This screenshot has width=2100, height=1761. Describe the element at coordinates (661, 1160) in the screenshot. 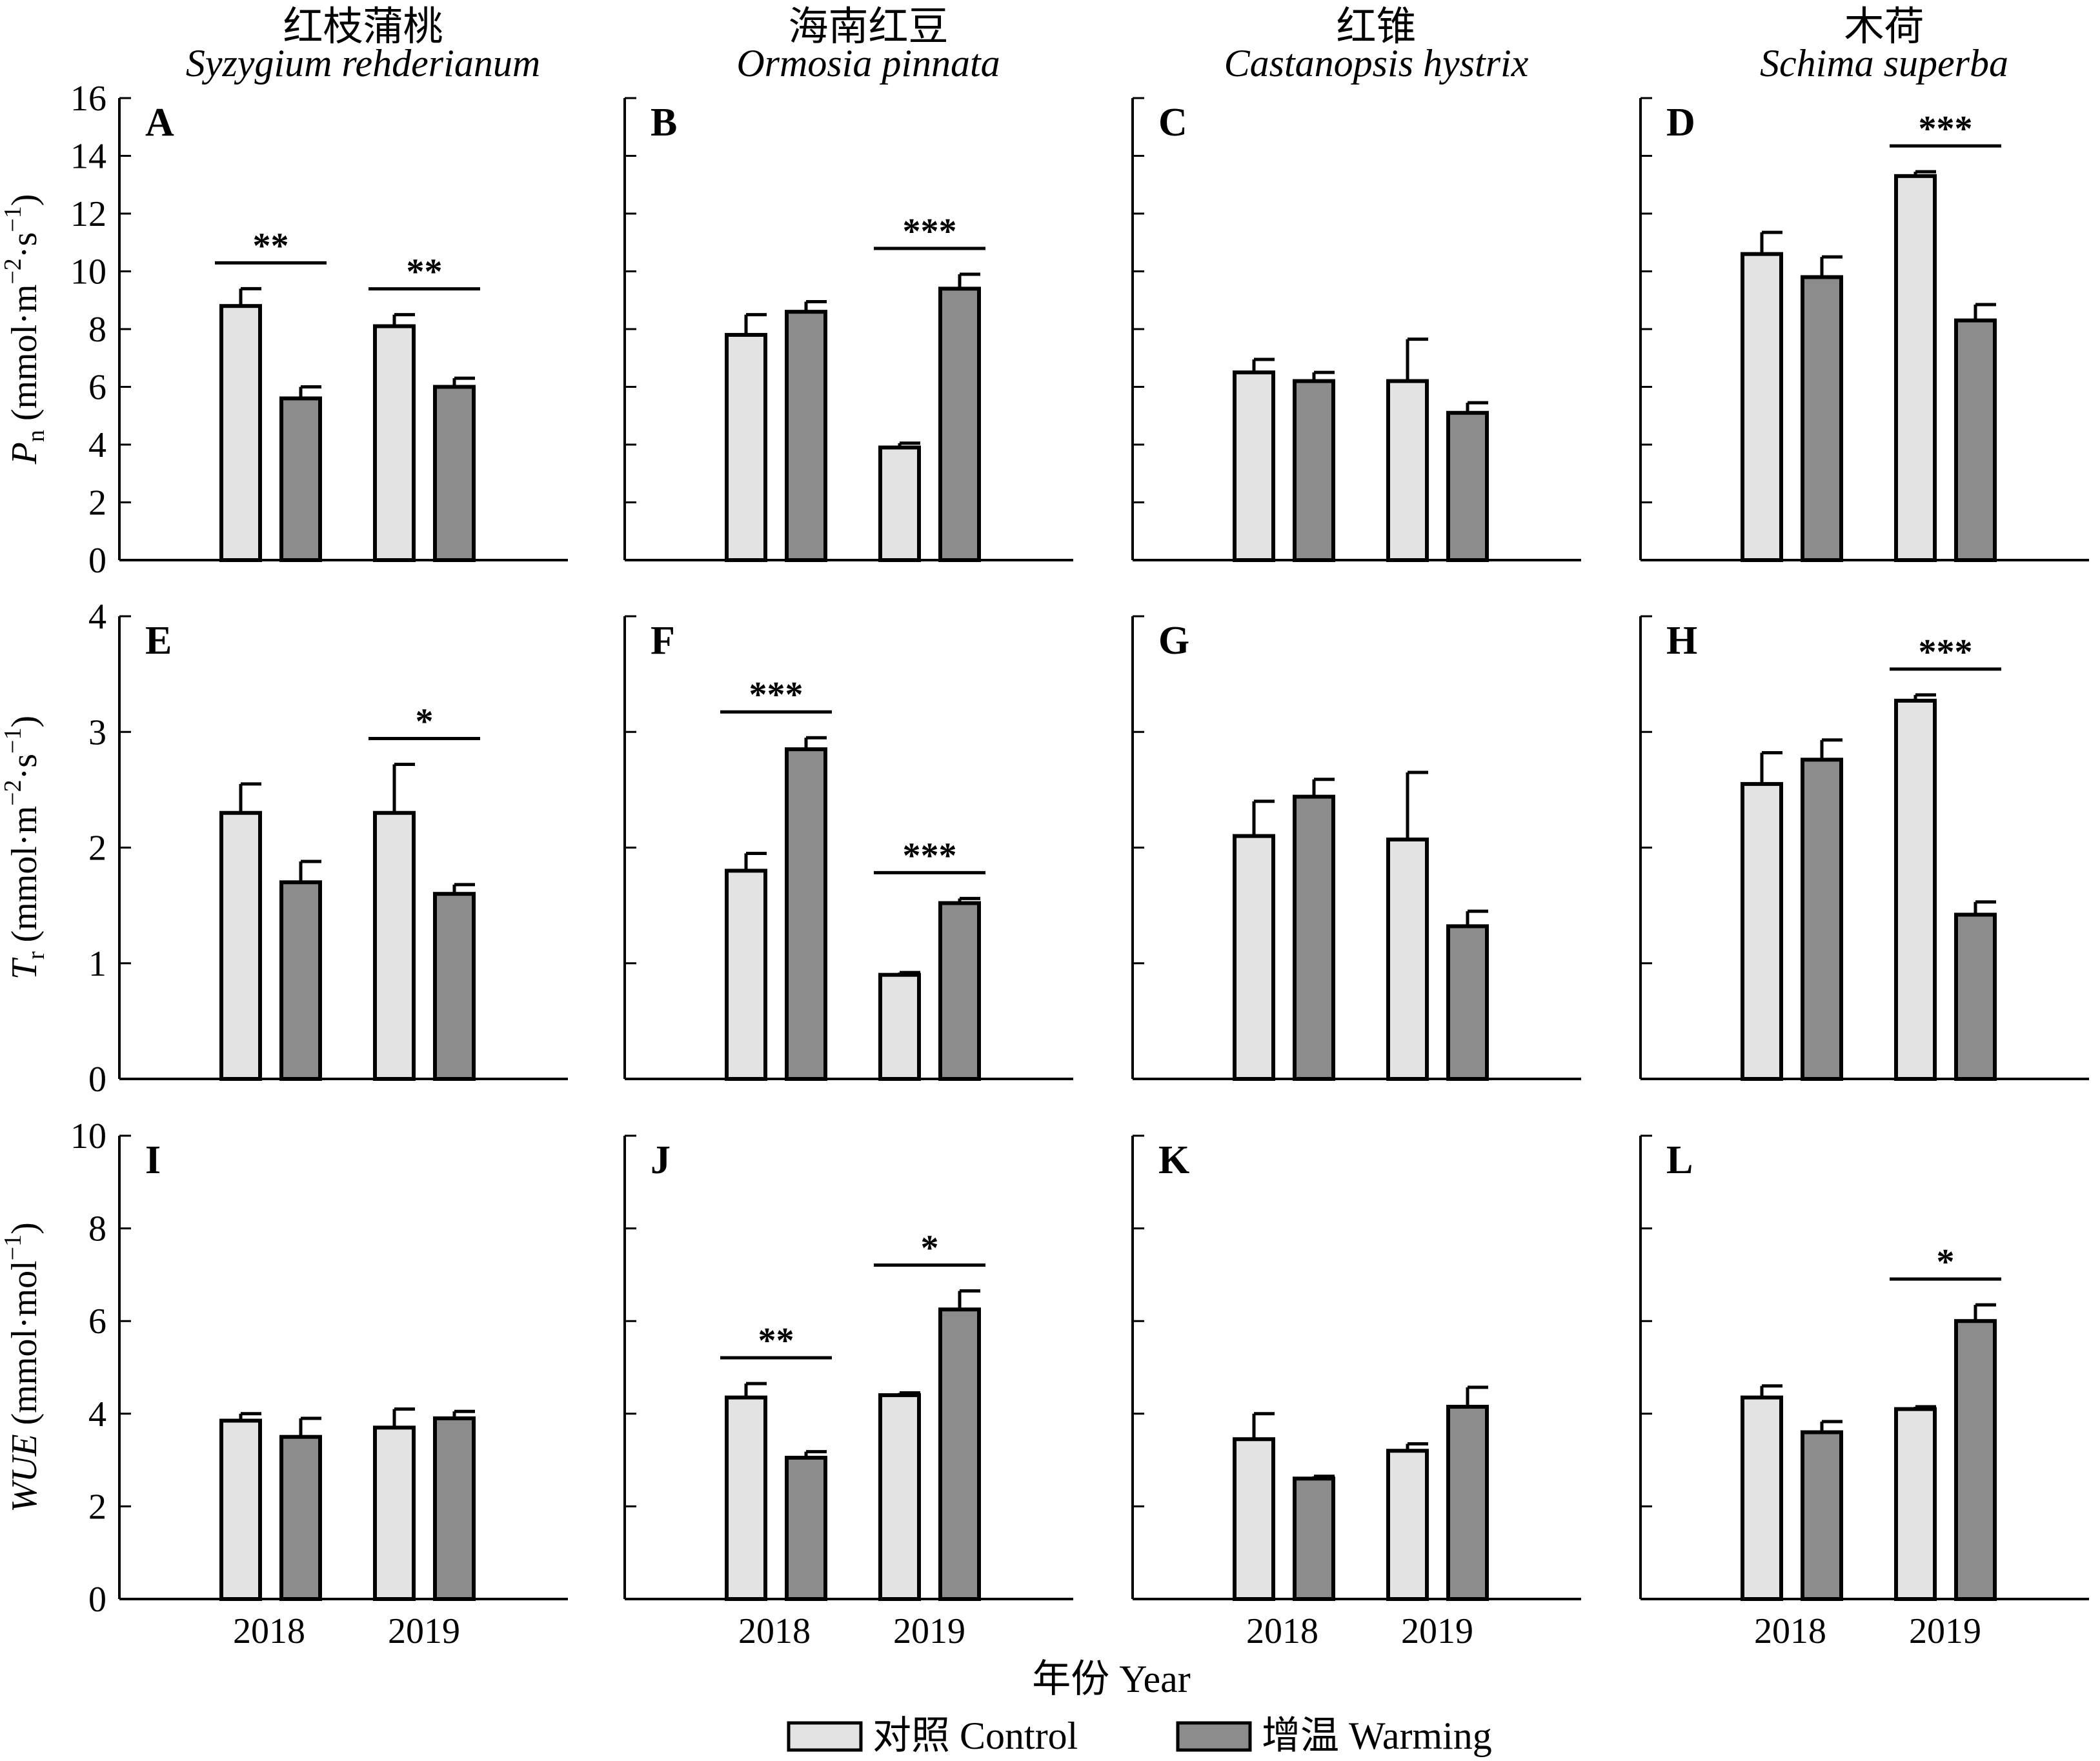

I see `panel-letter: J` at that location.